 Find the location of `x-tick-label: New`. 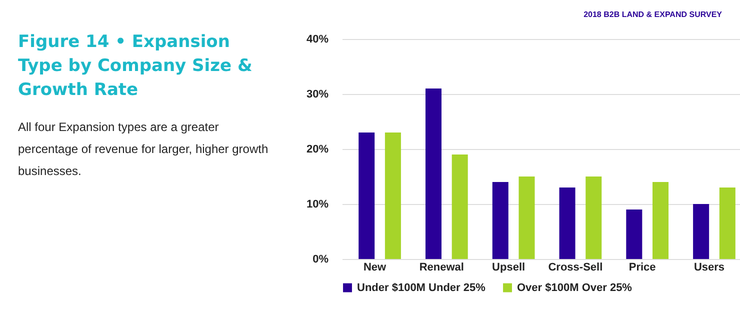

x-tick-label: New is located at coordinates (375, 268).